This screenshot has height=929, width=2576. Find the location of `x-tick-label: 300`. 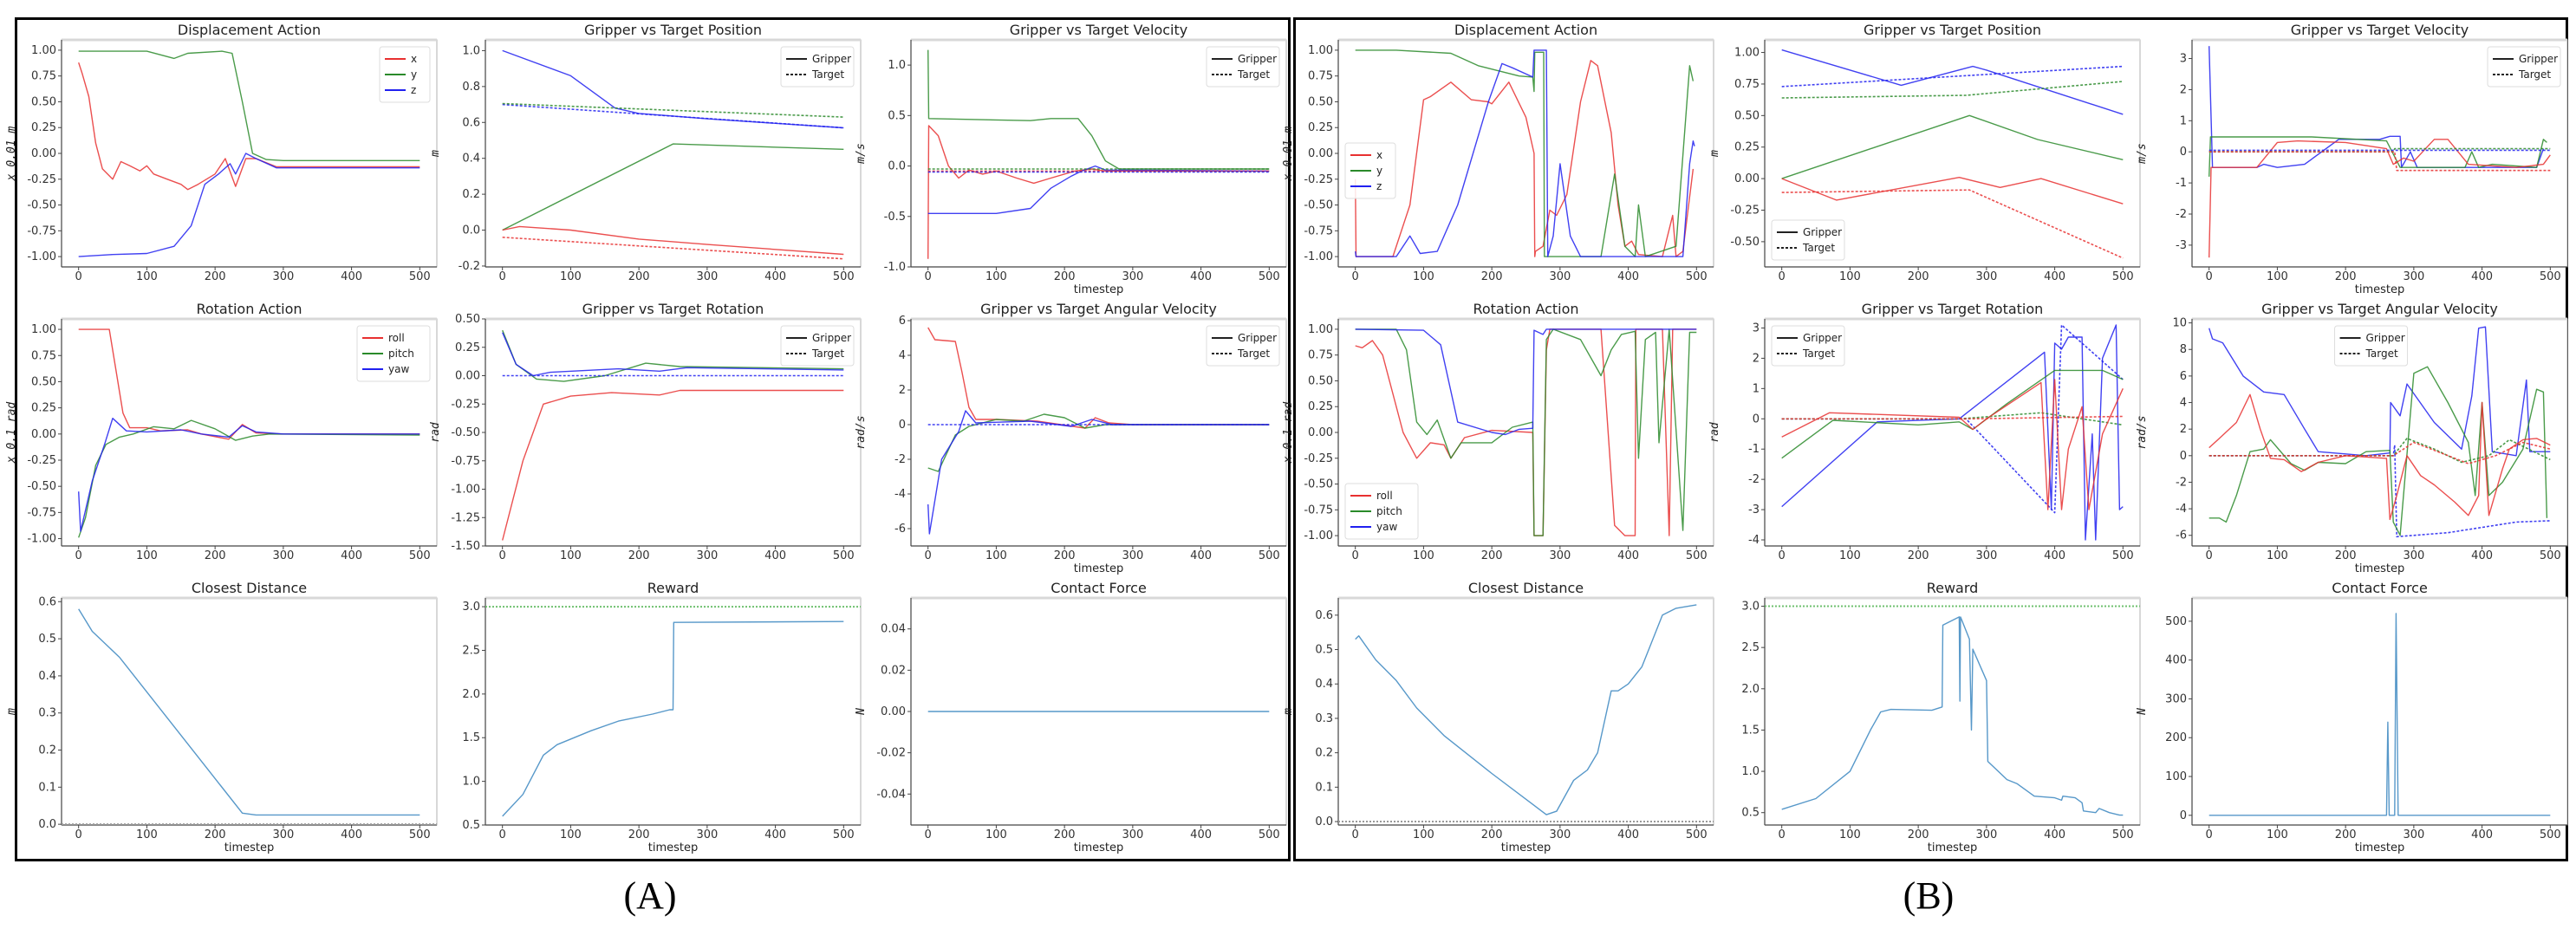

x-tick-label: 300 is located at coordinates (2413, 555).